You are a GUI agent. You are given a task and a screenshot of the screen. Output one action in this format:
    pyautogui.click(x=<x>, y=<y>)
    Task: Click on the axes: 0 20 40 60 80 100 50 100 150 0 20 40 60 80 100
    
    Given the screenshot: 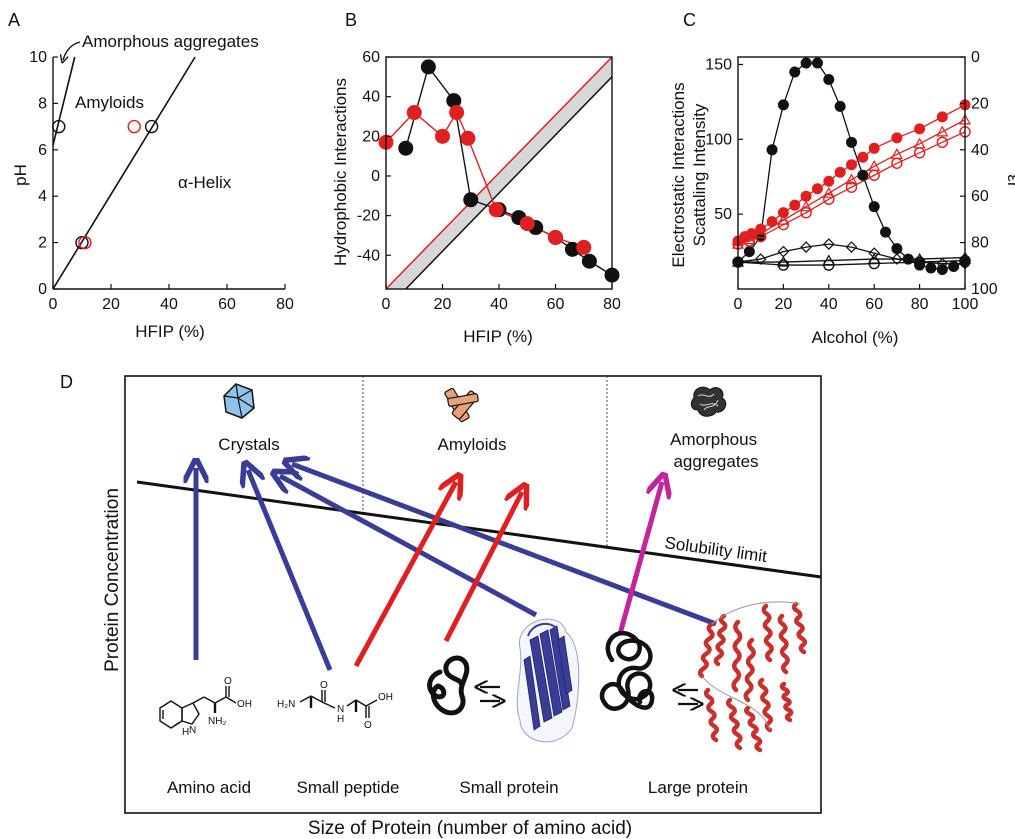 What is the action you would take?
    pyautogui.click(x=851, y=181)
    